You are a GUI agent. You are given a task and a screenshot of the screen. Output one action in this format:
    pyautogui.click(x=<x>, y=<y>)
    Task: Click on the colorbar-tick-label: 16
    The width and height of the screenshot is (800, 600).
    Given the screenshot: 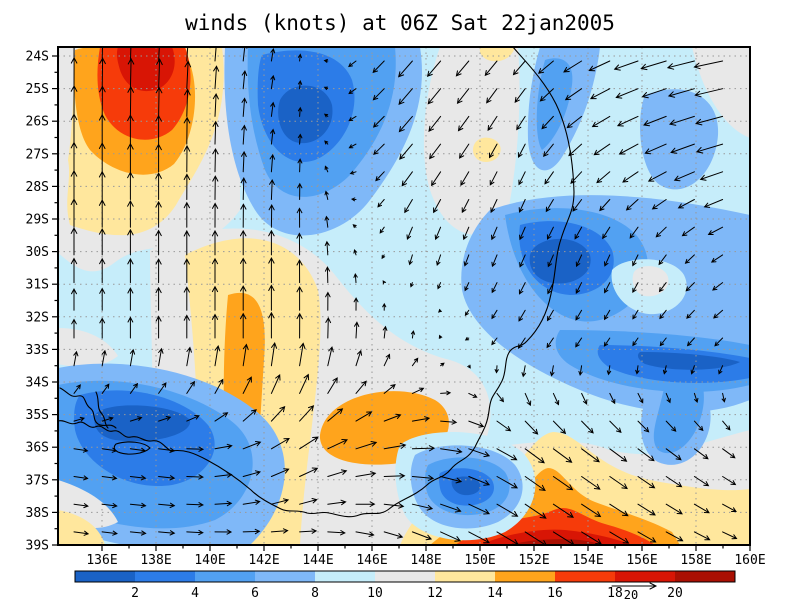 What is the action you would take?
    pyautogui.click(x=555, y=593)
    